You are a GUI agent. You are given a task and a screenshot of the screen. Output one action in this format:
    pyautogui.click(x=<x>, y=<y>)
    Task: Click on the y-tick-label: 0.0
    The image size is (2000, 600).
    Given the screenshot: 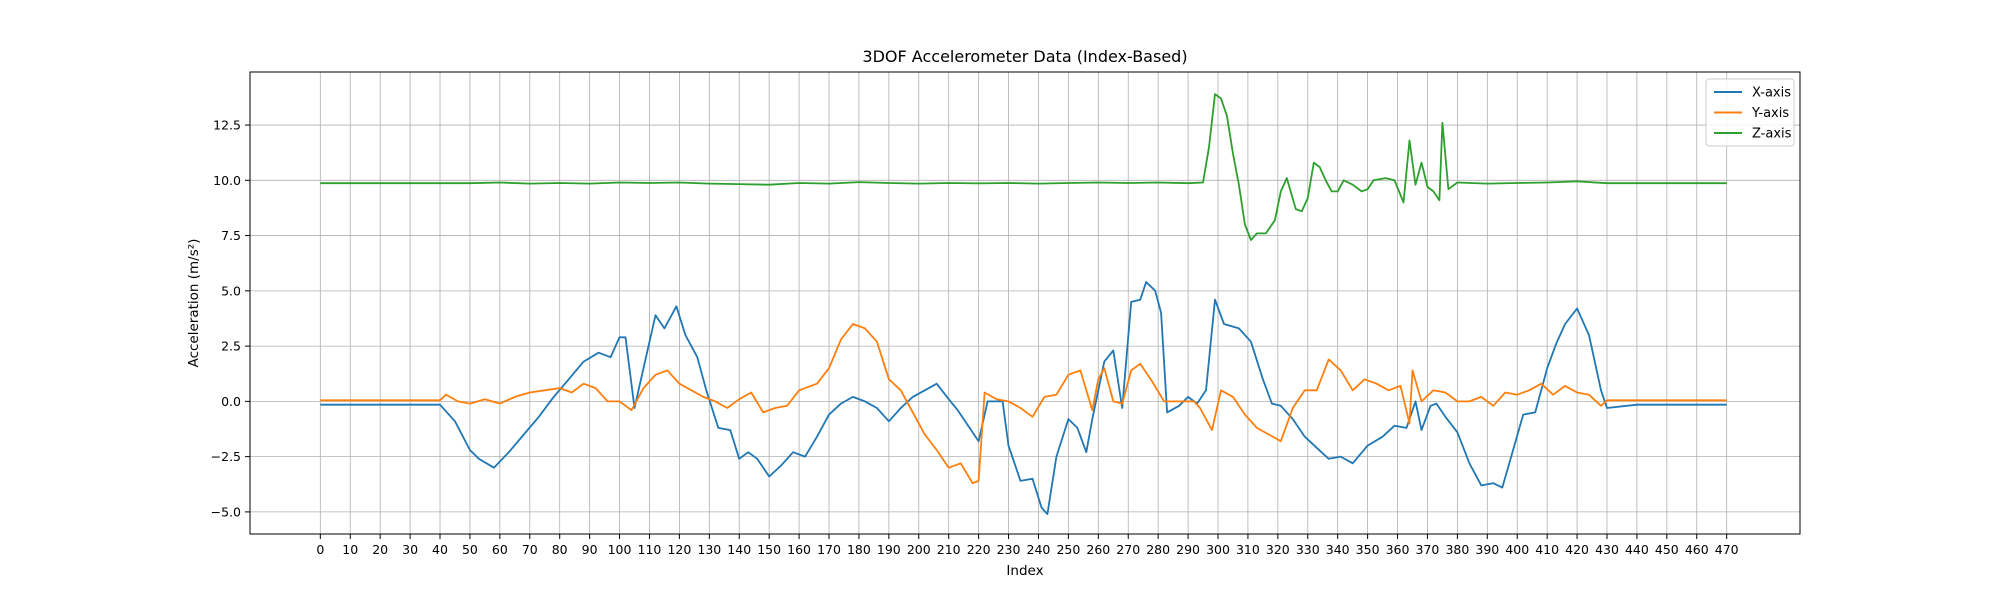 What is the action you would take?
    pyautogui.click(x=231, y=401)
    